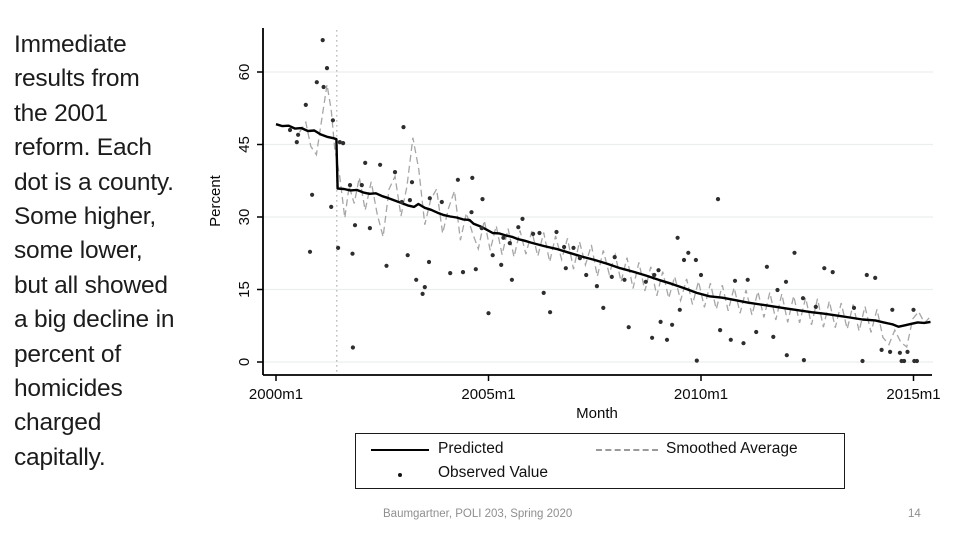 This screenshot has height=540, width=960. Describe the element at coordinates (244, 289) in the screenshot. I see `y-tick-label: 15` at that location.